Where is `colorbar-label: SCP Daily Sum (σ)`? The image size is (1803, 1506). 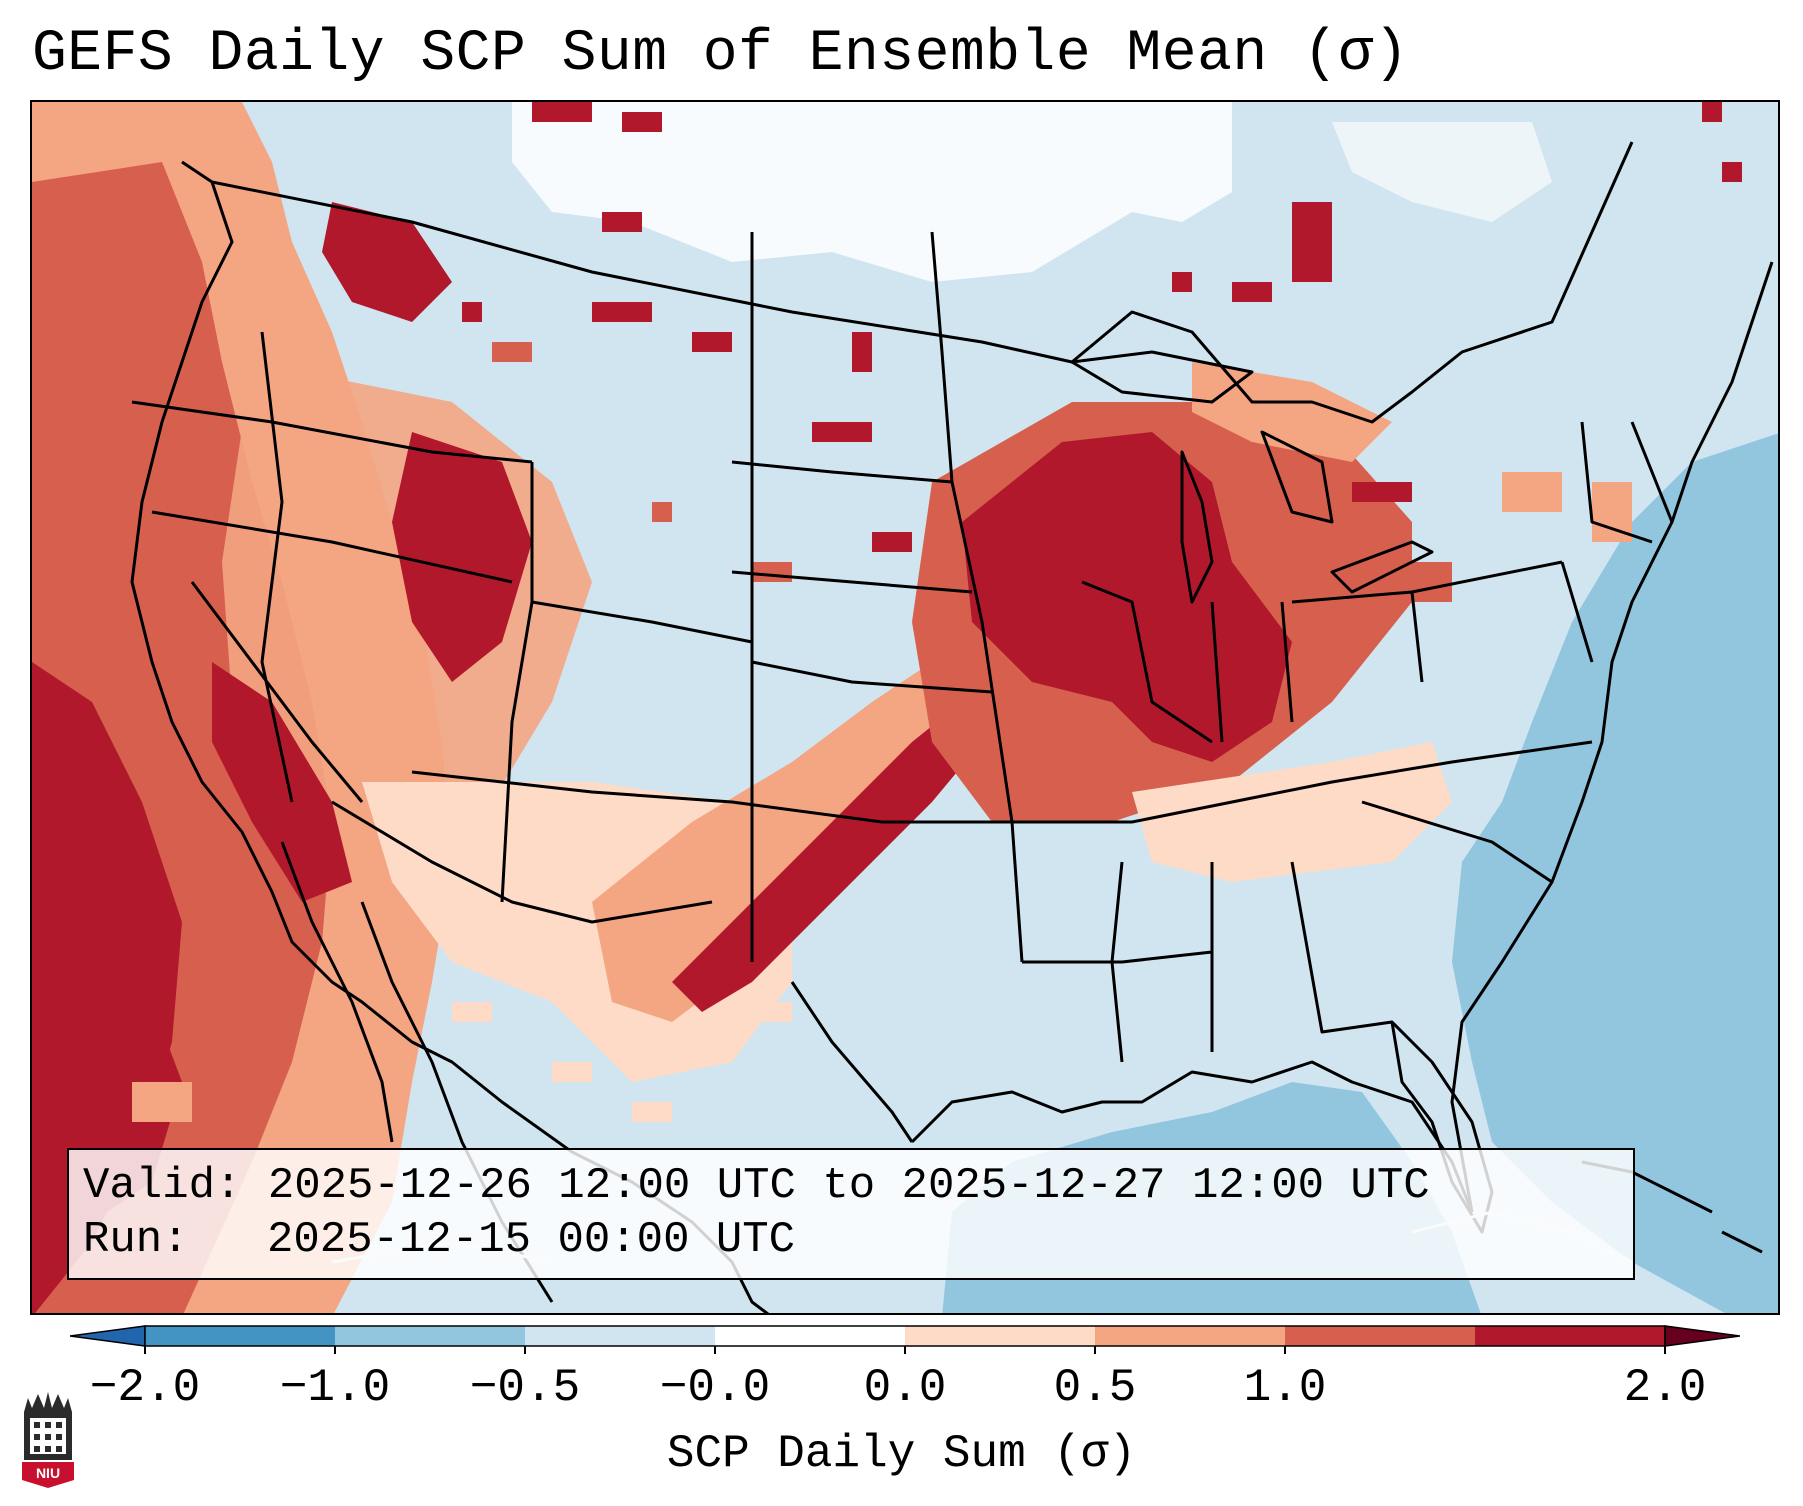
colorbar-label: SCP Daily Sum (σ) is located at coordinates (901, 1454).